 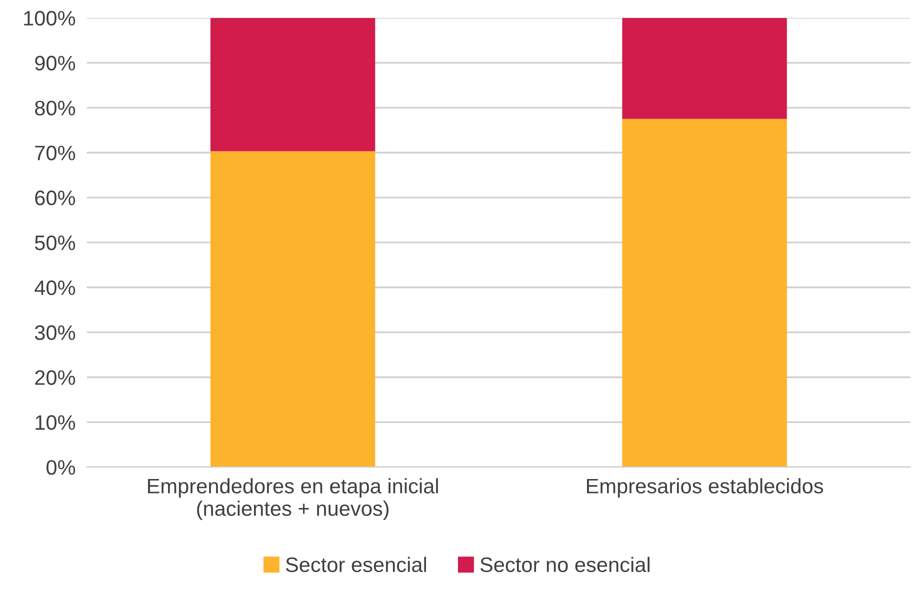 I want to click on y-tick-label: 60%, so click(x=55, y=198).